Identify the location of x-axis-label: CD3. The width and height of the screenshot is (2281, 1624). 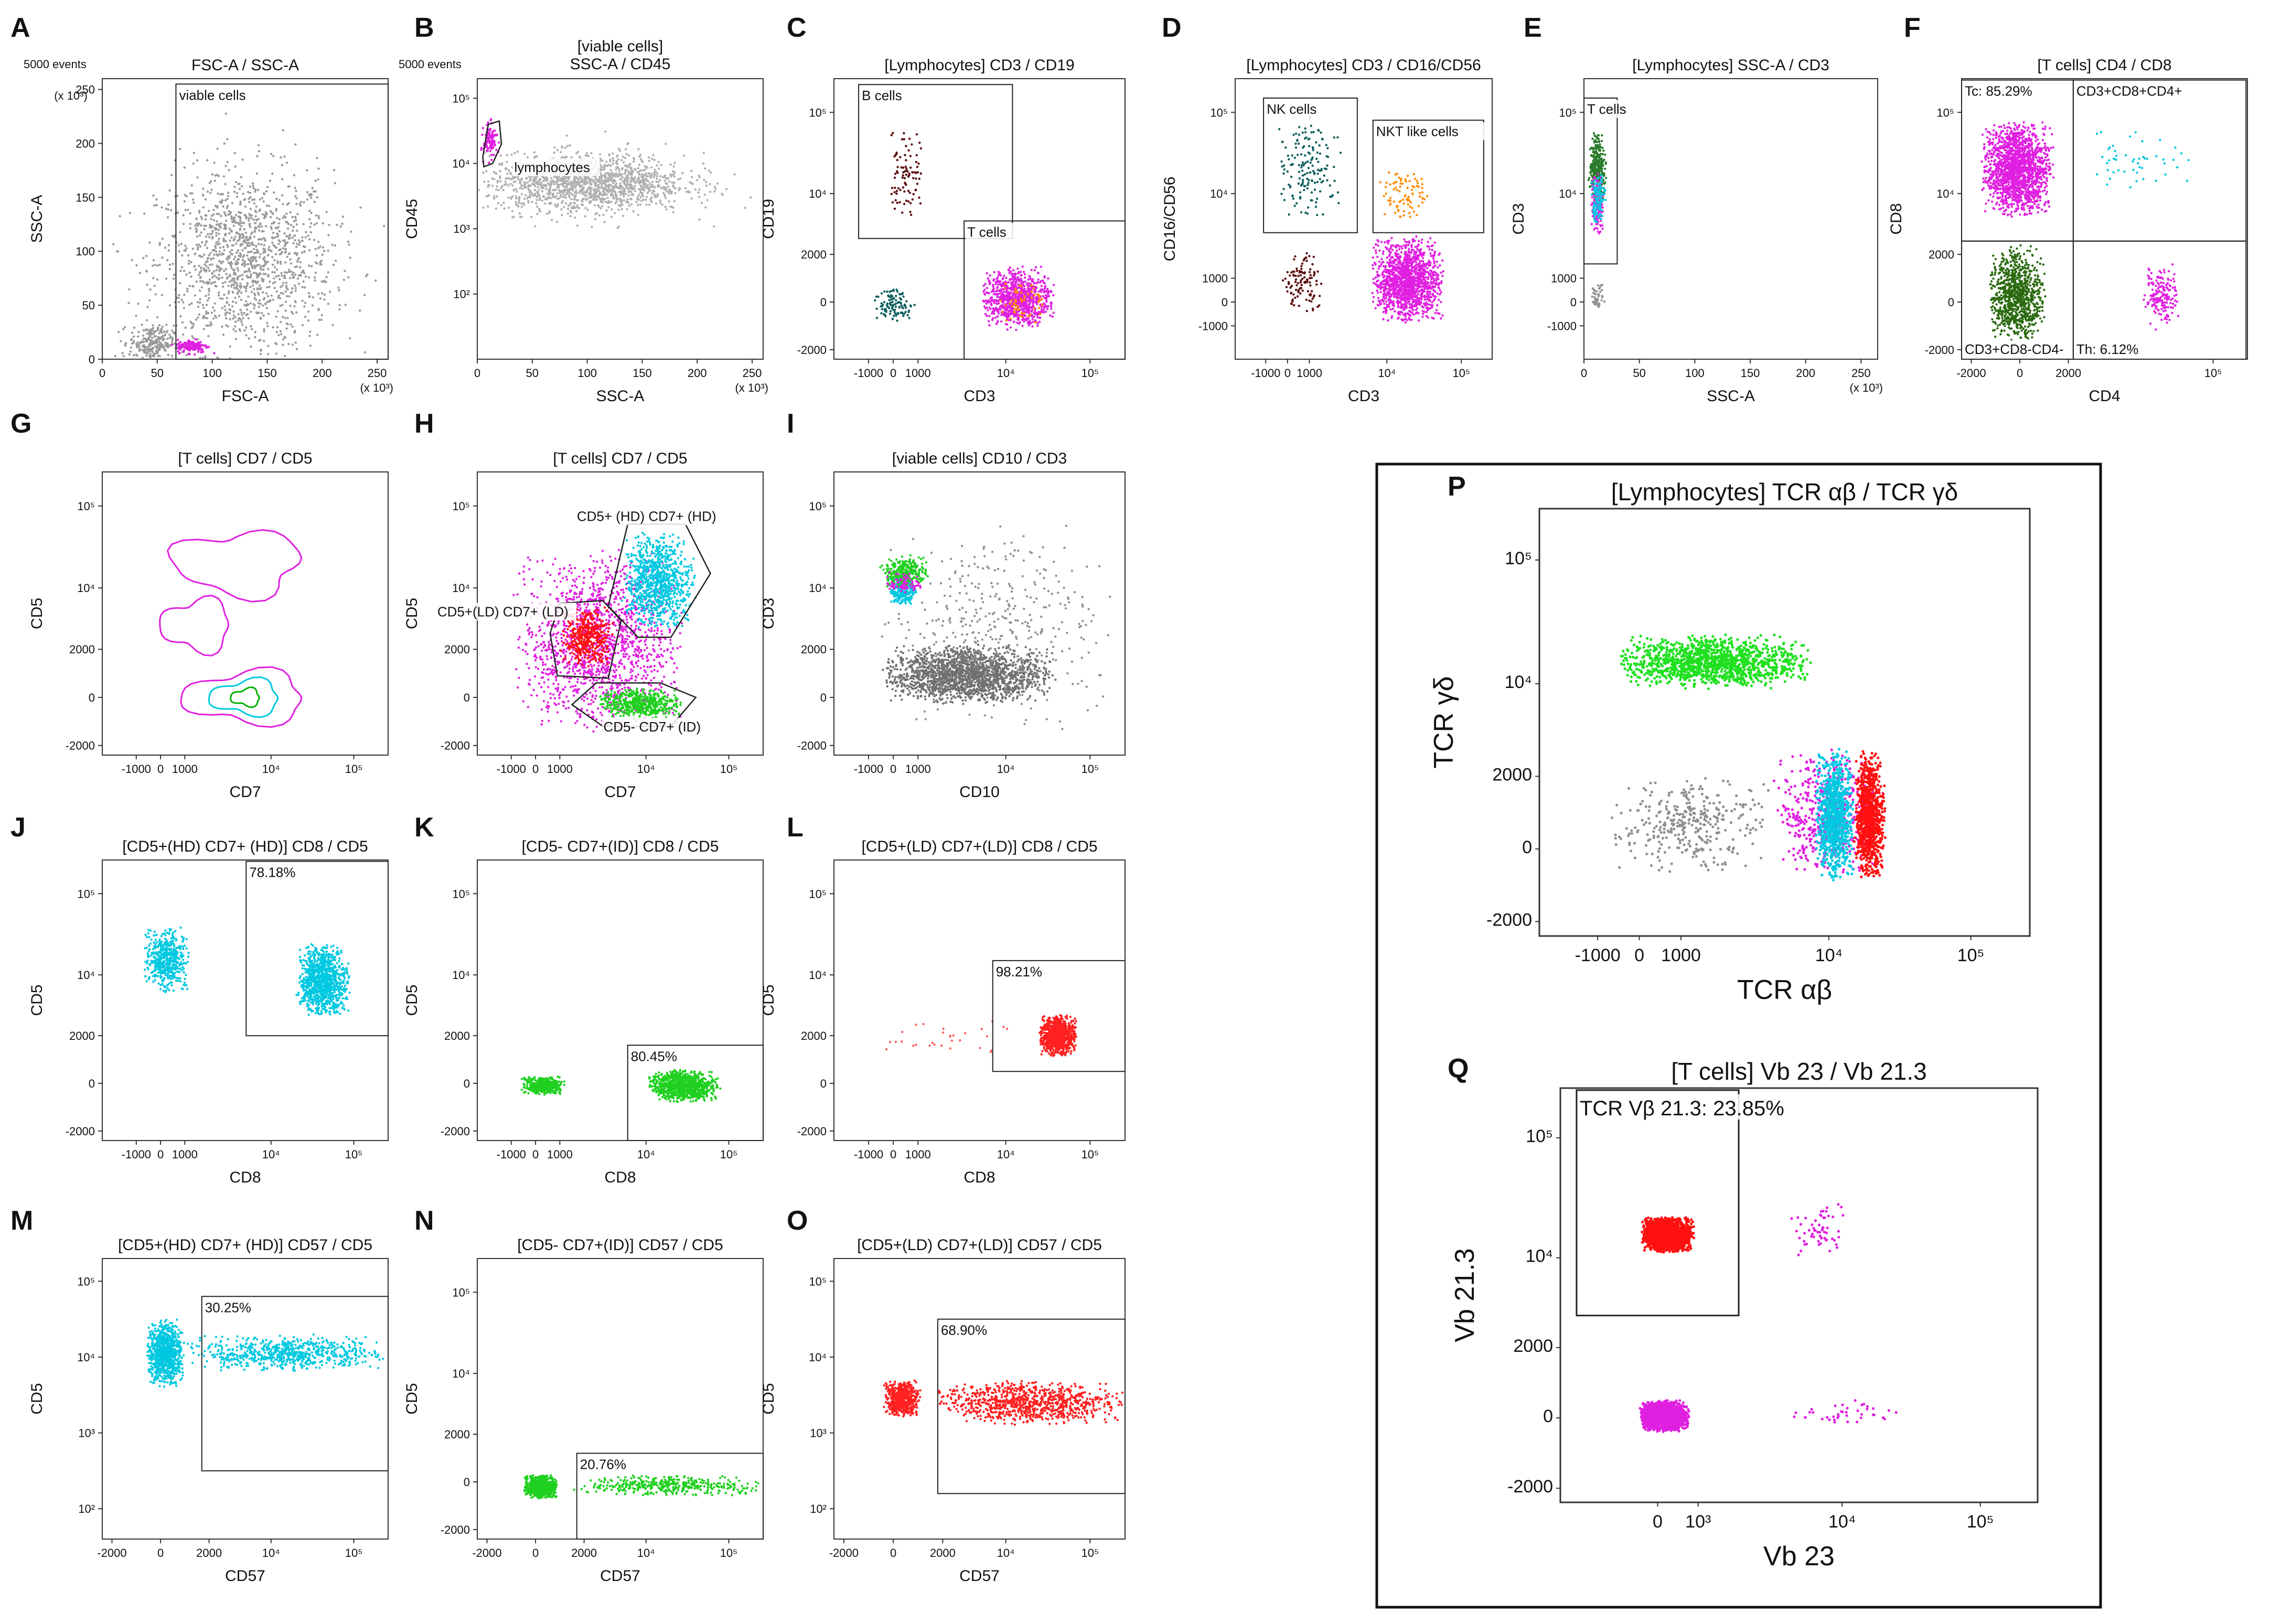
(1363, 396).